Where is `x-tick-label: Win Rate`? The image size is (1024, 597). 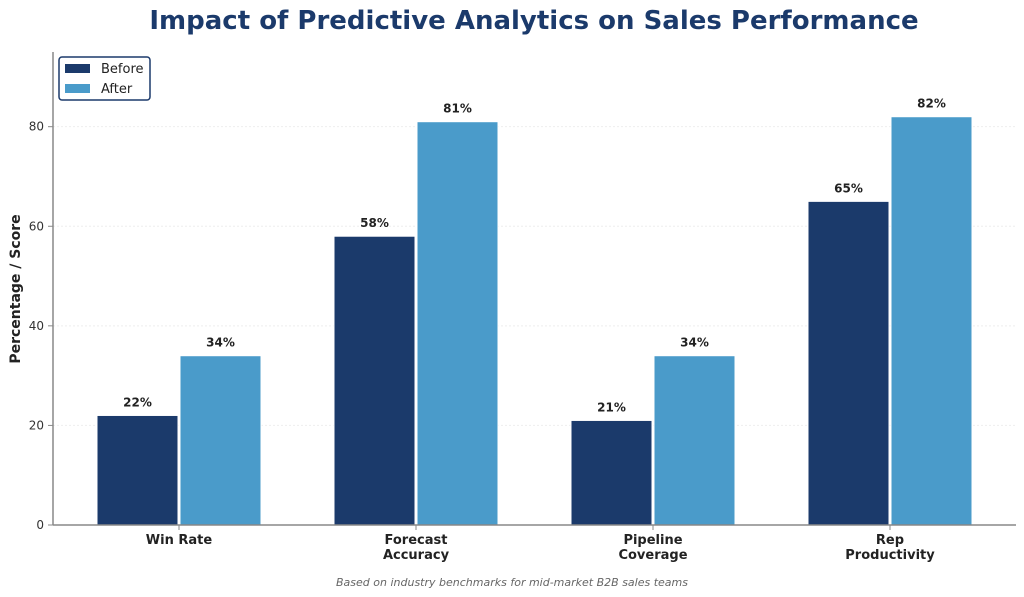 x-tick-label: Win Rate is located at coordinates (179, 540).